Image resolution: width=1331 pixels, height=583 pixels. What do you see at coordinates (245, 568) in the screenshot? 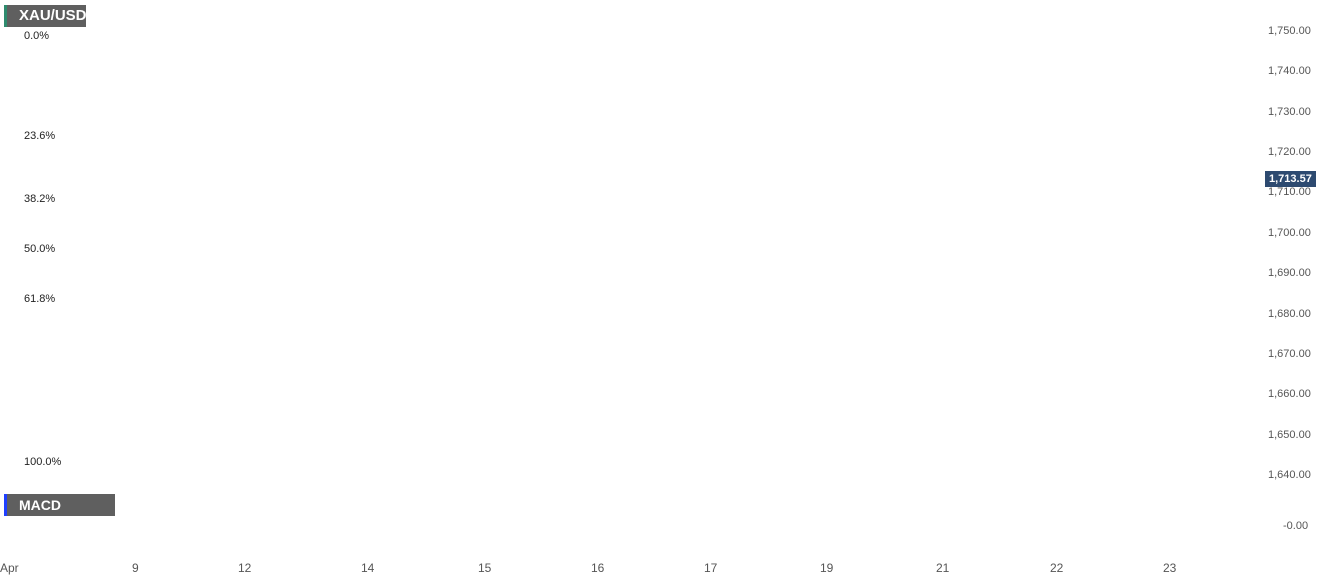
I see `date-tick: 12` at bounding box center [245, 568].